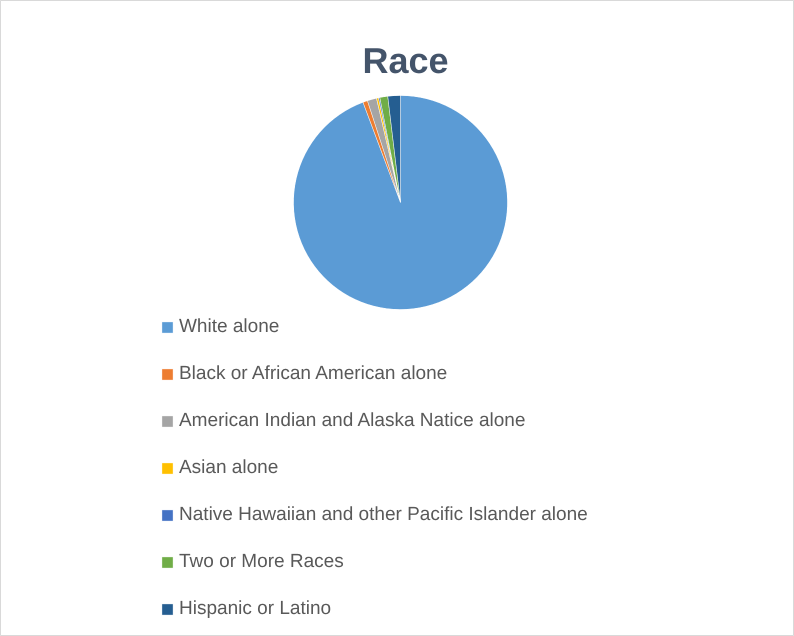 The height and width of the screenshot is (636, 794). What do you see at coordinates (229, 327) in the screenshot?
I see `legend-label: White alone` at bounding box center [229, 327].